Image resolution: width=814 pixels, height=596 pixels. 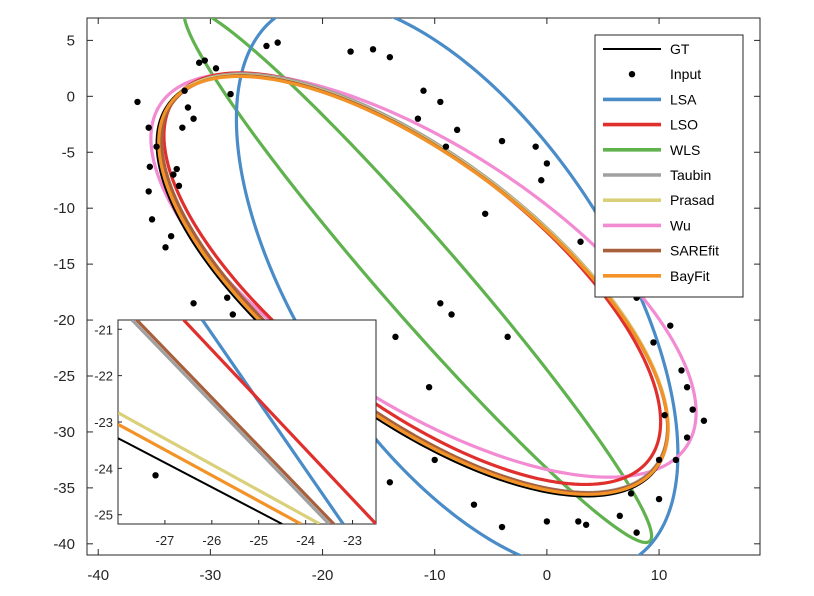 What do you see at coordinates (64, 264) in the screenshot?
I see `y-tick-label: -15` at bounding box center [64, 264].